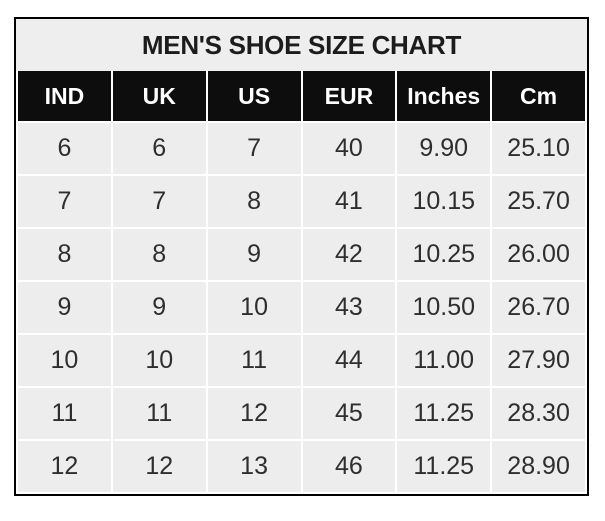 This screenshot has height=521, width=605. What do you see at coordinates (444, 254) in the screenshot?
I see `table-cell-r3-inches: 10.25` at bounding box center [444, 254].